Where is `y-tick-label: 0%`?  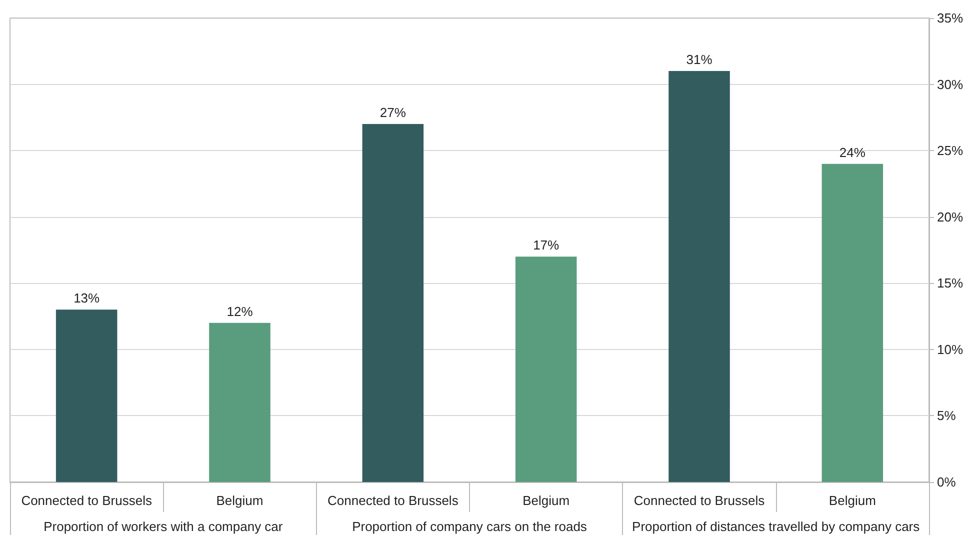 y-tick-label: 0% is located at coordinates (946, 482).